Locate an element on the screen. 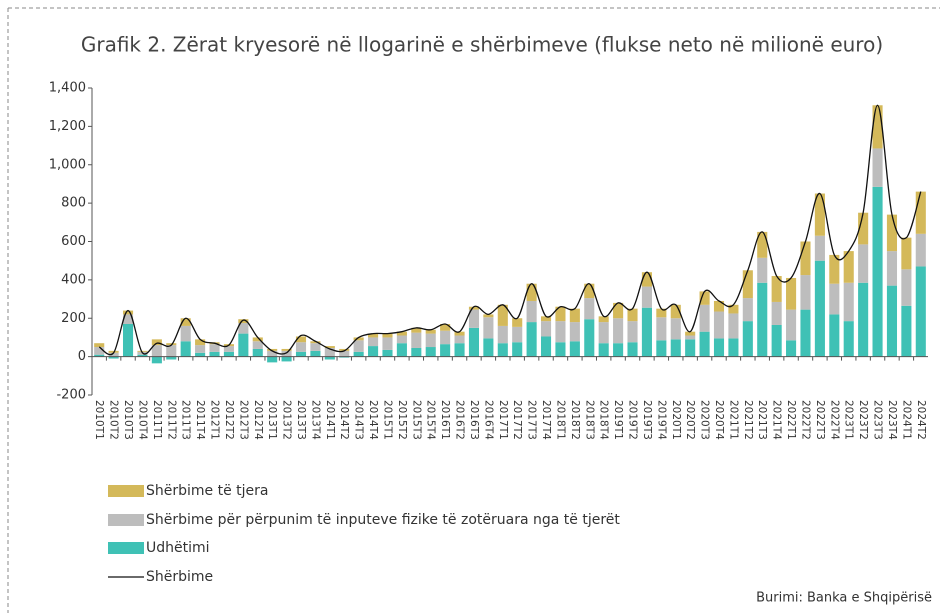  x-tick-label: 2021T3 is located at coordinates (762, 420).